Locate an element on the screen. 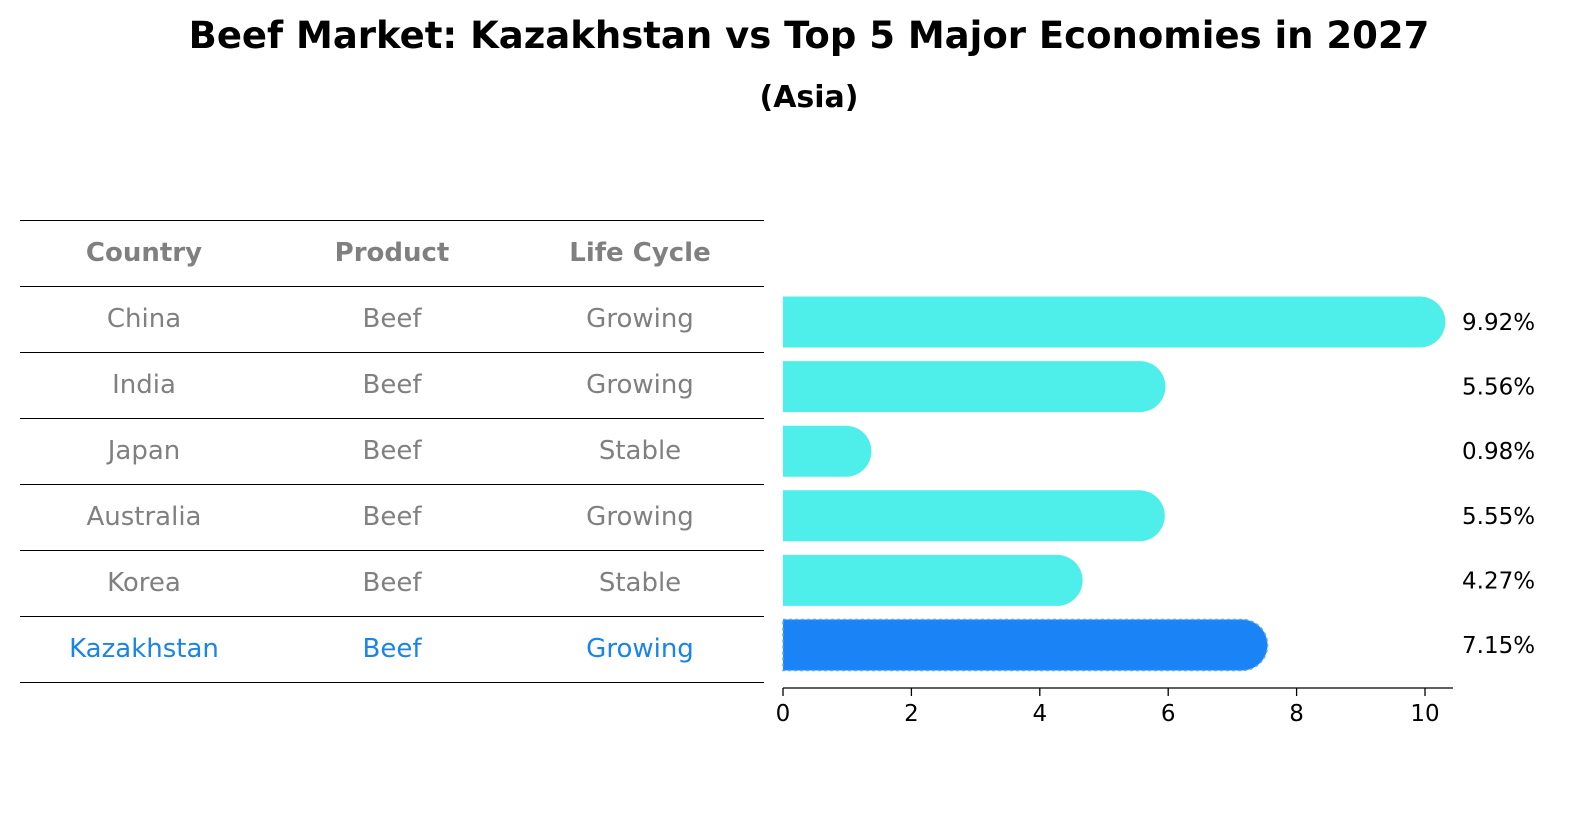 The width and height of the screenshot is (1586, 823). bar-kazakhstan is located at coordinates (1025, 645).